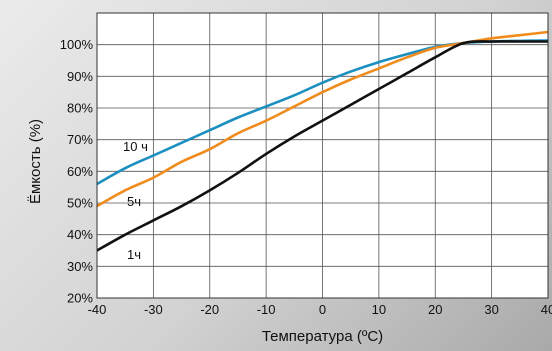 This screenshot has height=351, width=552. I want to click on y-tick-label: 30%, so click(80, 266).